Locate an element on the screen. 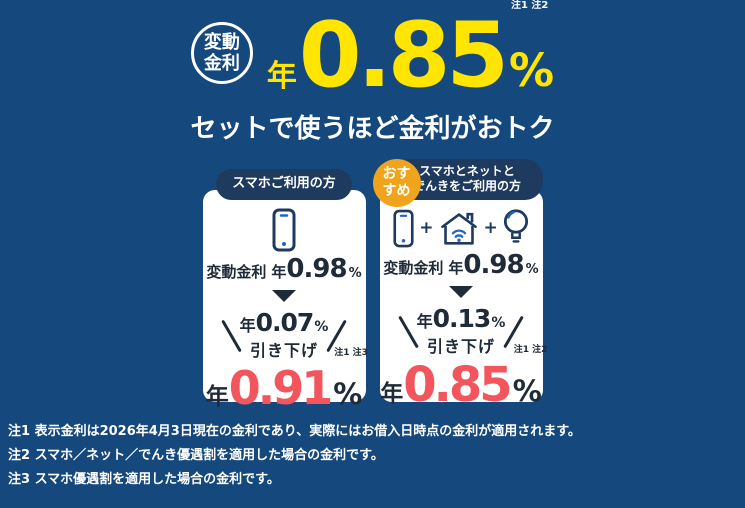 This screenshot has height=508, width=745. plan-card-smartphone-body: 変動金利 年 0.98 % 年 0.07 % 引き下げ is located at coordinates (285, 300).